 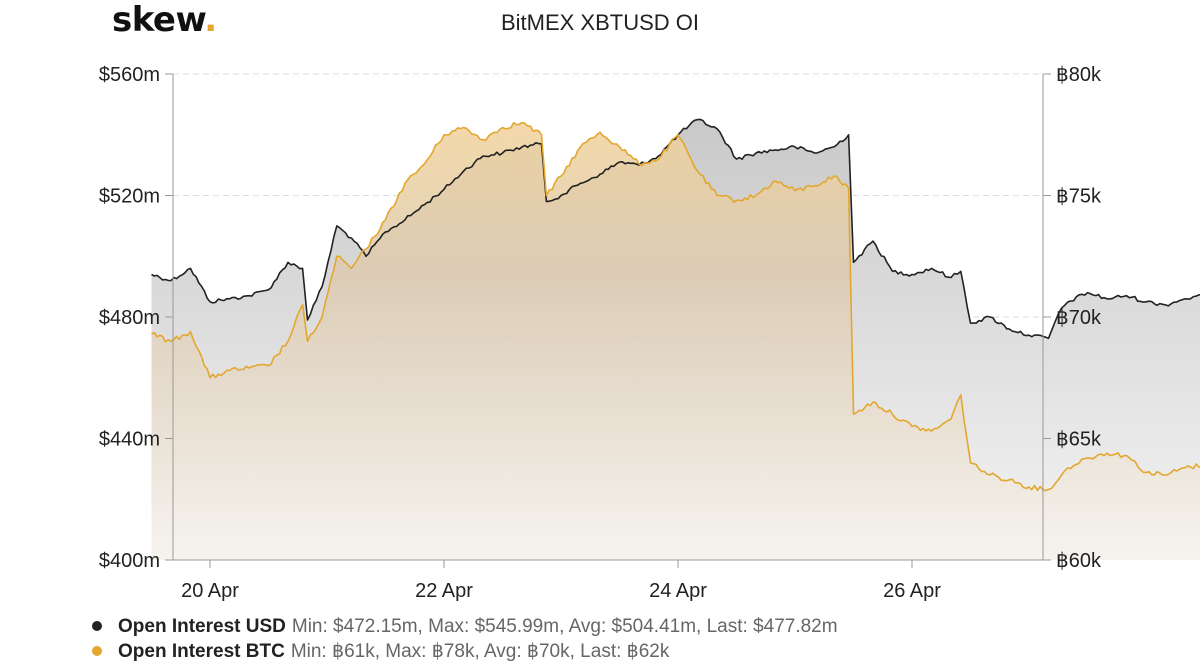 What do you see at coordinates (129, 75) in the screenshot?
I see `y-tick-label-left: $560m` at bounding box center [129, 75].